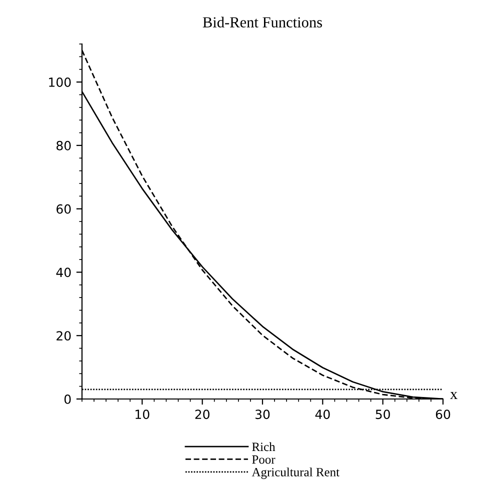 The height and width of the screenshot is (501, 504). What do you see at coordinates (262, 22) in the screenshot?
I see `chart-title: Bid-Rent Functions` at bounding box center [262, 22].